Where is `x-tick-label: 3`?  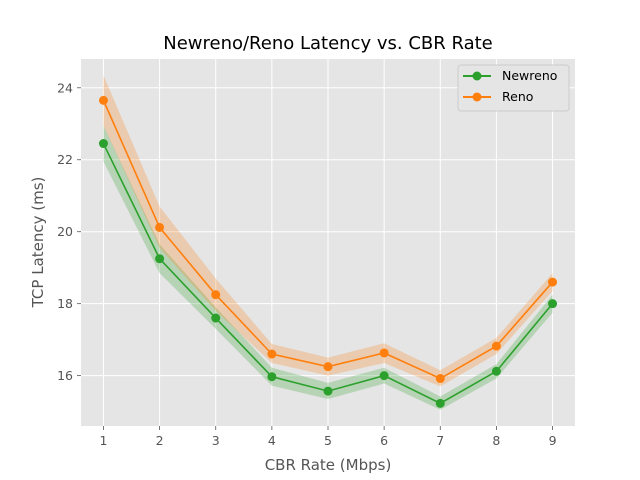 x-tick-label: 3 is located at coordinates (216, 440).